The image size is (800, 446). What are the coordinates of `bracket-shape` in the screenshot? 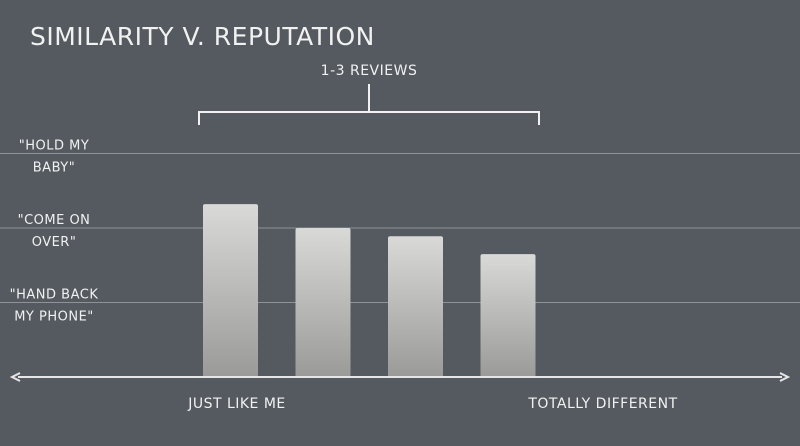 It's located at (369, 104).